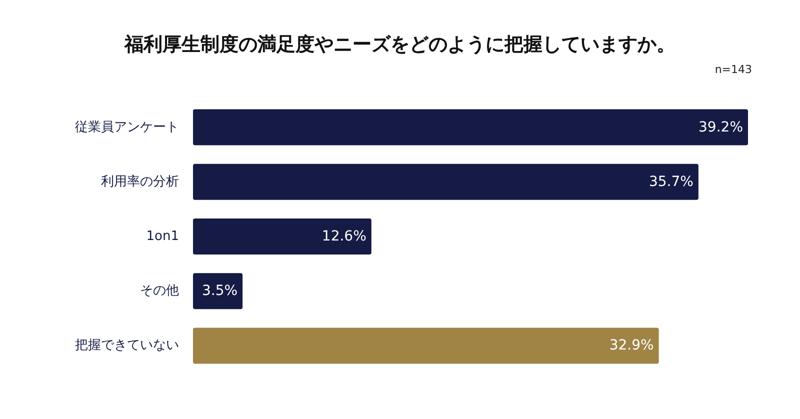 The image size is (800, 419). I want to click on y-tick-label: 利用率の分析, so click(140, 181).